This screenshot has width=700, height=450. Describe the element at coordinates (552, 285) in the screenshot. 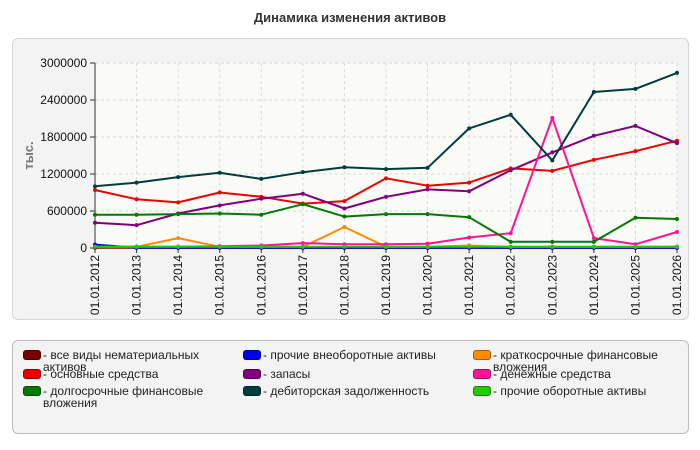

I see `x-tick-label: 01.01.2023` at that location.